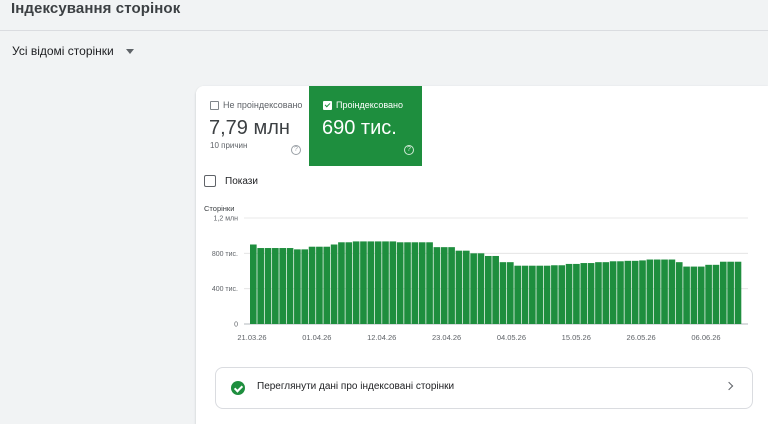  I want to click on chart-x-tick-label: 15.05.26, so click(576, 337).